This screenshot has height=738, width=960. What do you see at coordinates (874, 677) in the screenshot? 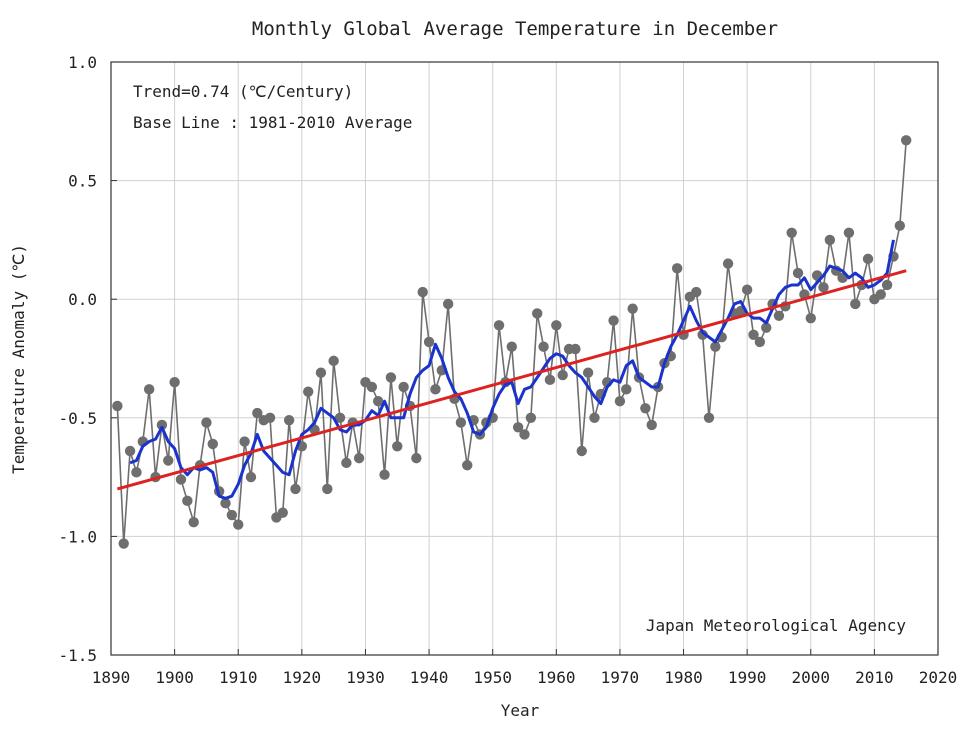
I see `x-tick-label: 2010` at bounding box center [874, 677].